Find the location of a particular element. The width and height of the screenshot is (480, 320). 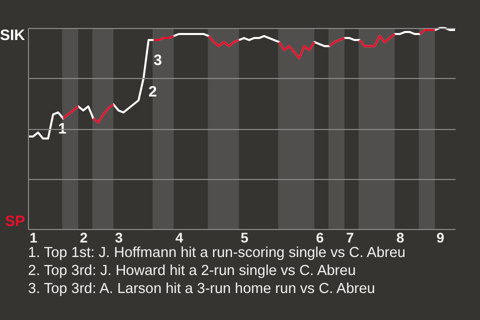

x-tick-label: 8 is located at coordinates (400, 238).